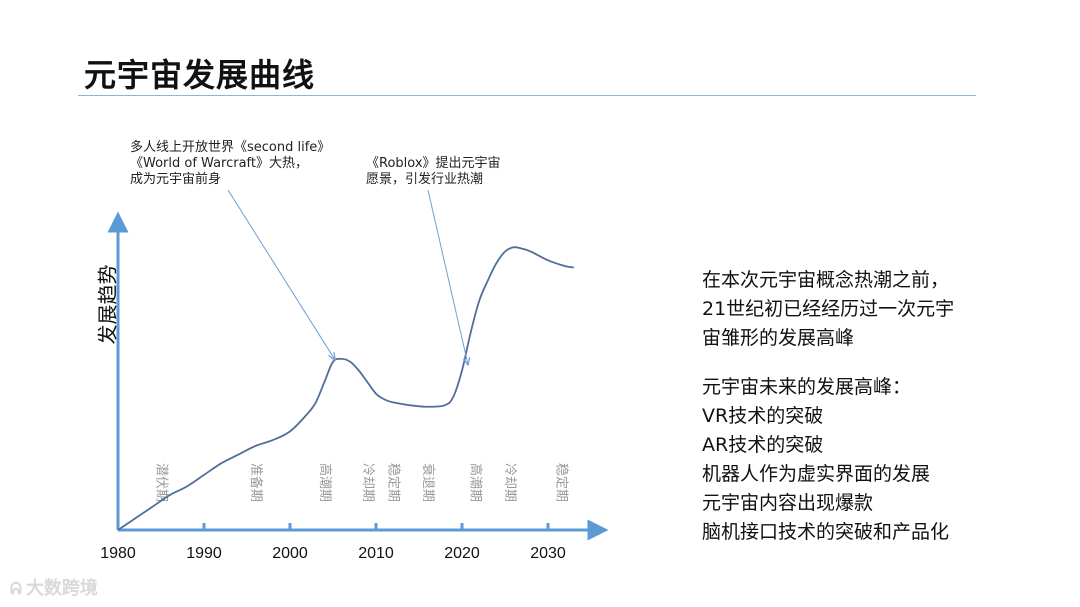 This screenshot has height=607, width=1080. Describe the element at coordinates (107, 304) in the screenshot. I see `y-axis-label: 发展趋势` at that location.